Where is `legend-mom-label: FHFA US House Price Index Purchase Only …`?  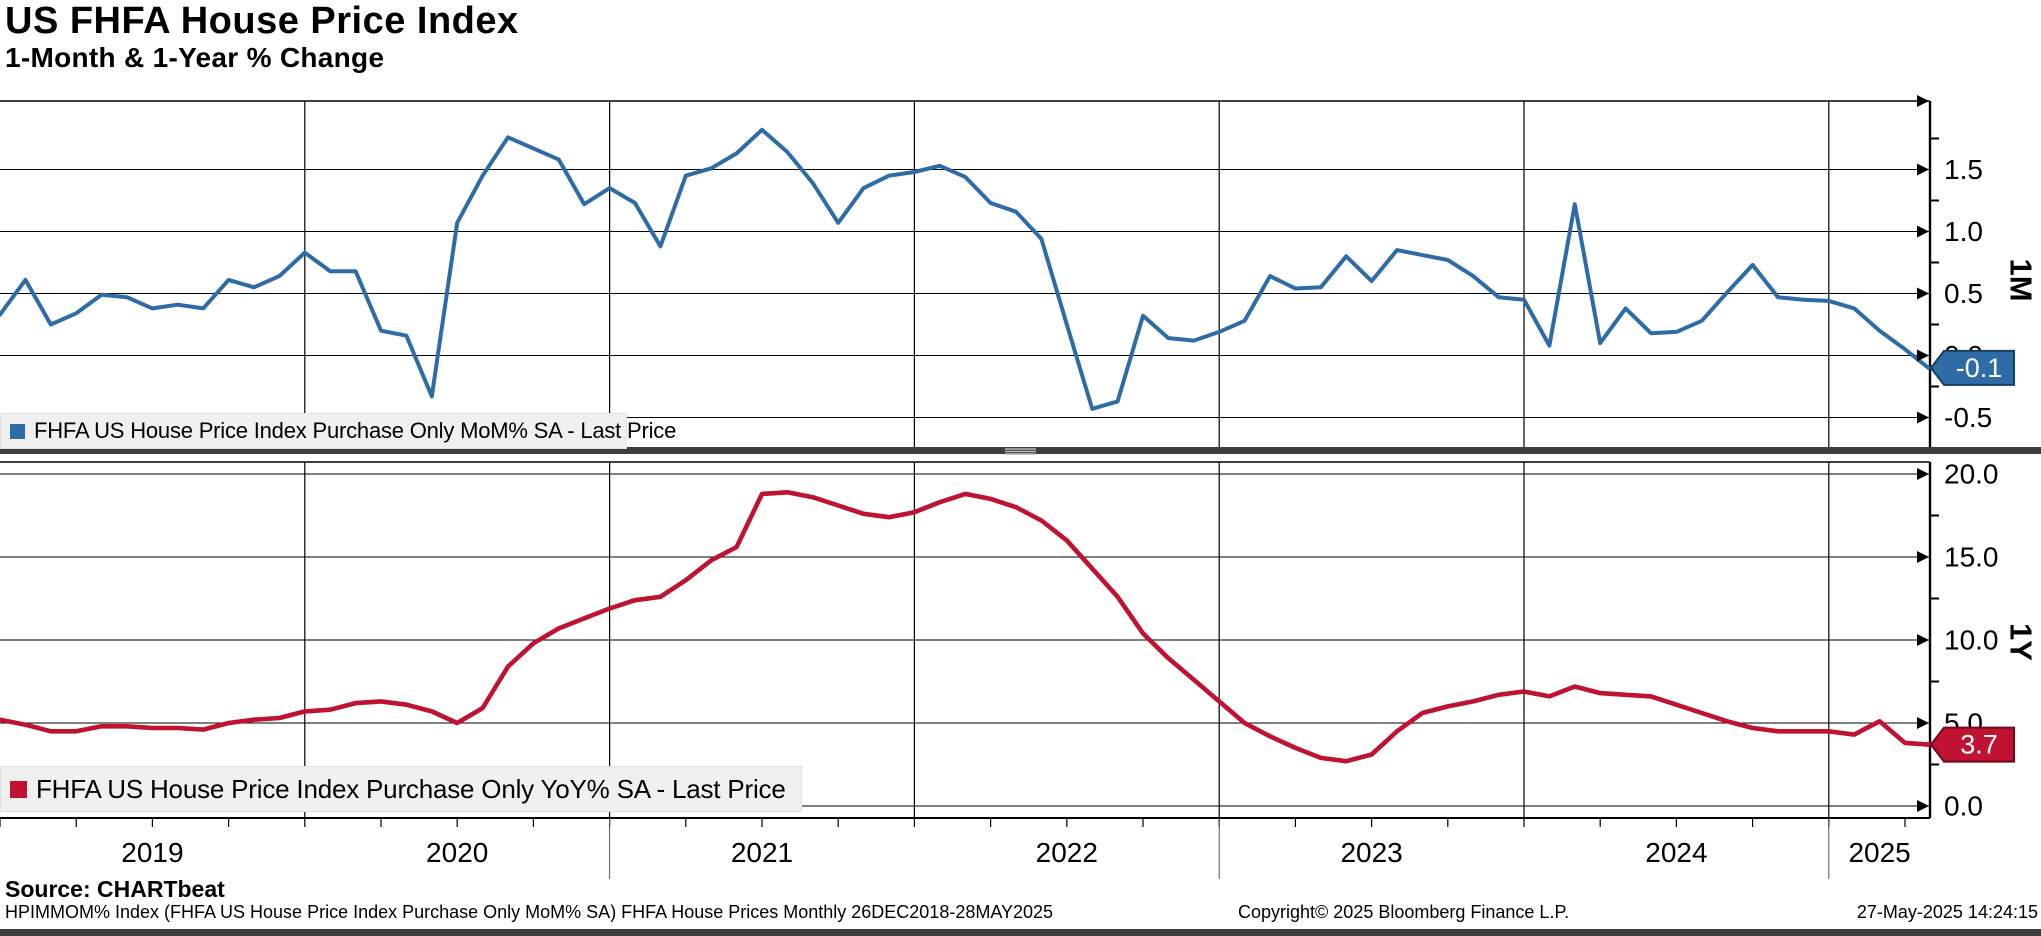
legend-mom-label: FHFA US House Price Index Purchase Only … is located at coordinates (355, 430).